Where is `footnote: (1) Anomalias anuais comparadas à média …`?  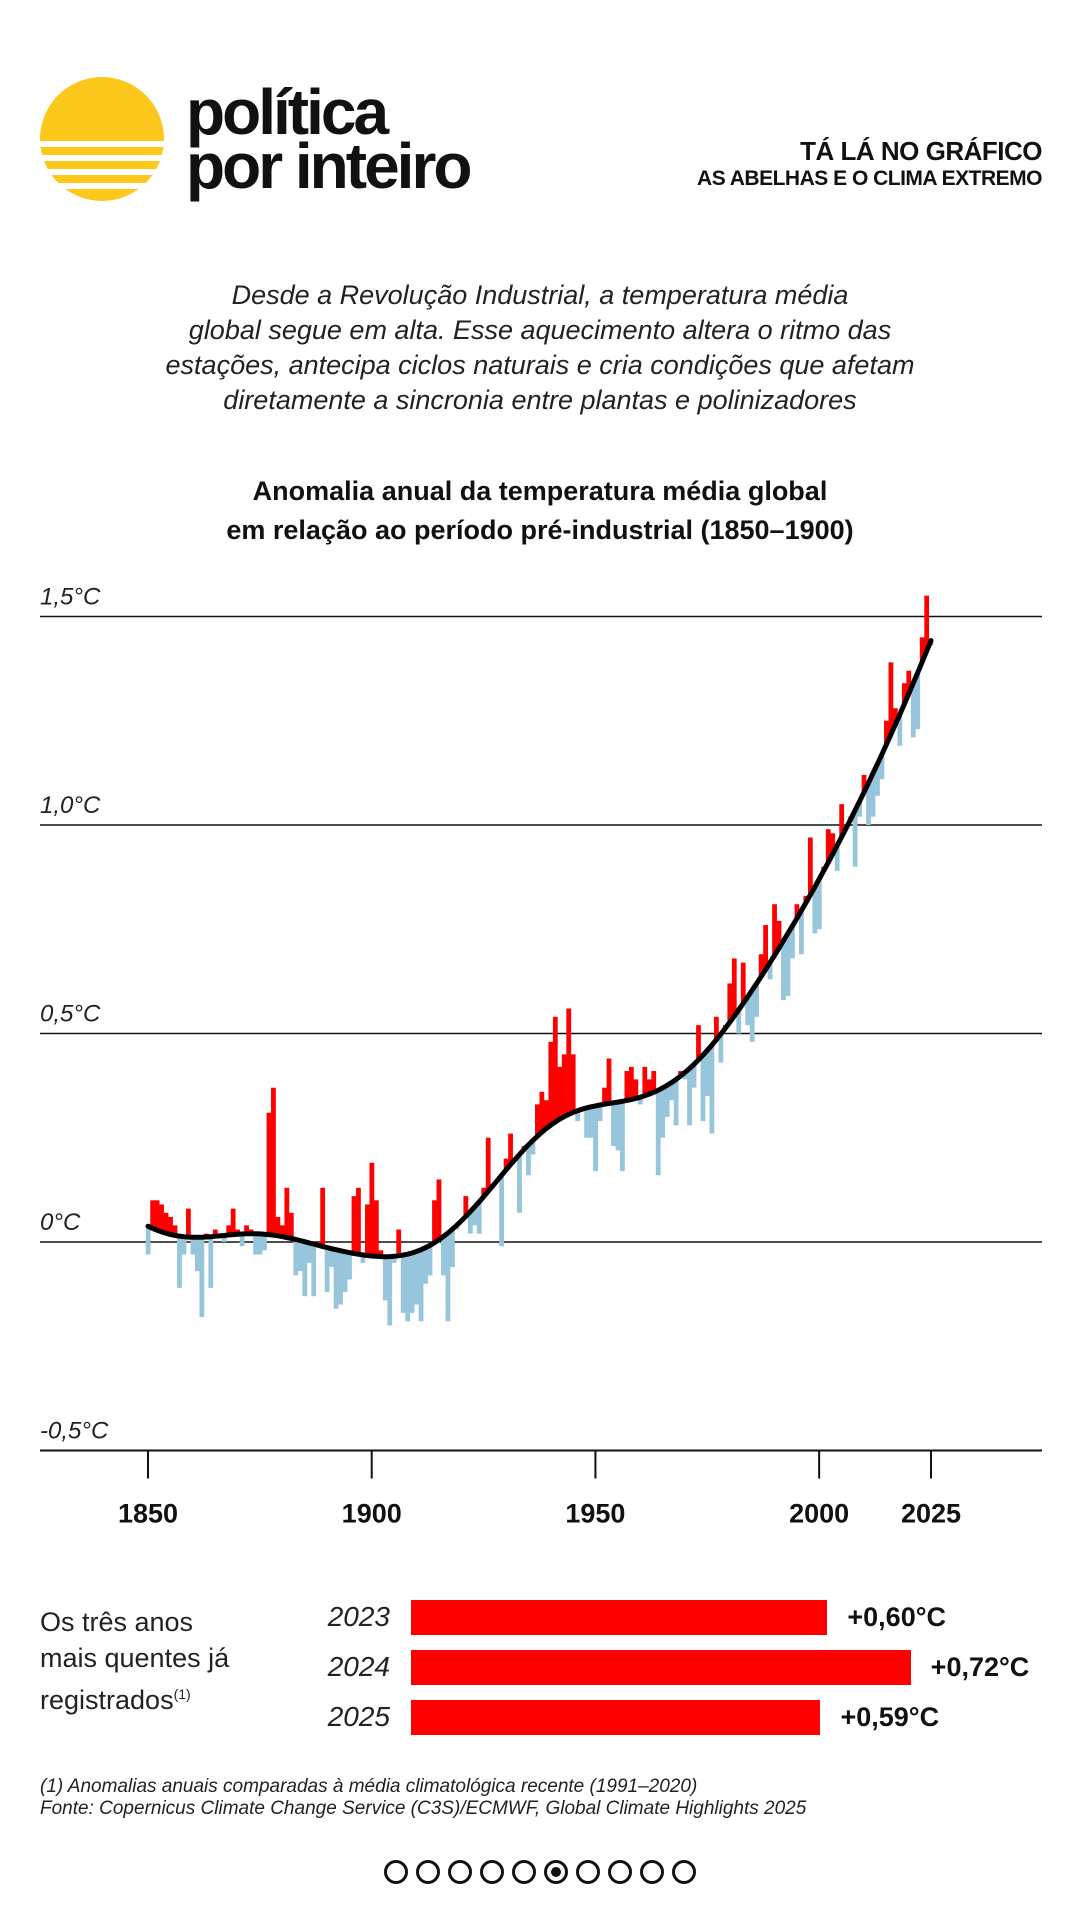
footnote: (1) Anomalias anuais comparadas à média … is located at coordinates (423, 1798).